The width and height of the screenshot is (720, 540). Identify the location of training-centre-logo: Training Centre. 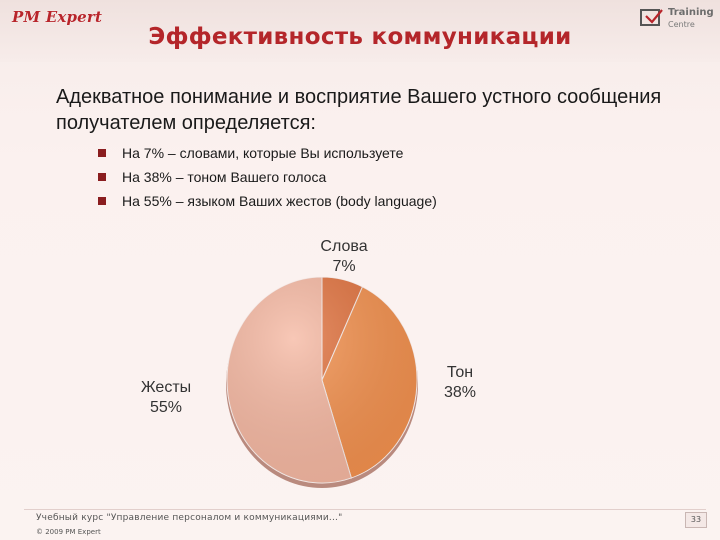
(677, 20).